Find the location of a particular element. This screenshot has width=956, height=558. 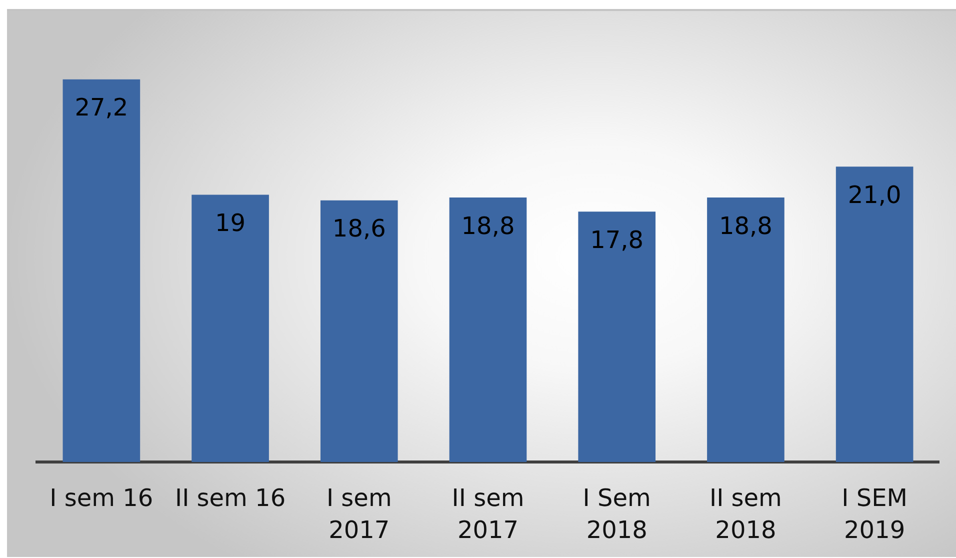

x-tick-label: II sem 2018 is located at coordinates (745, 514).